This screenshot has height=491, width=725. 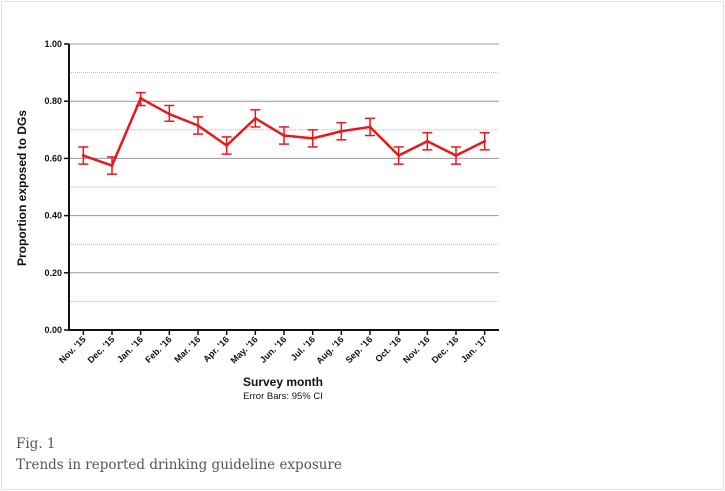 I want to click on x-tick-label: Aug. '16, so click(x=330, y=350).